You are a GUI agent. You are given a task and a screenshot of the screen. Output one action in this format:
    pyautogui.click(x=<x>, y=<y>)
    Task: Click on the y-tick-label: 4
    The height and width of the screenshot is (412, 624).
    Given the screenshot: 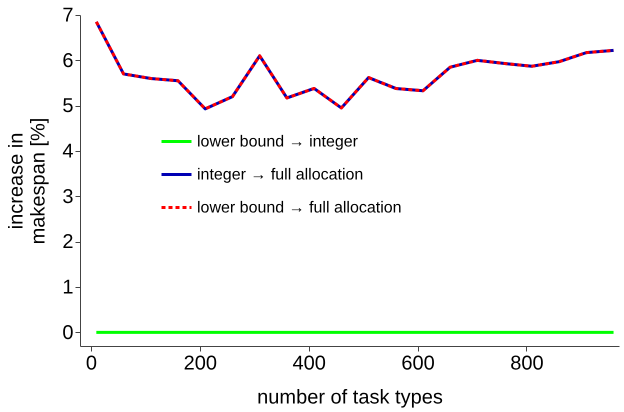 What is the action you would take?
    pyautogui.click(x=68, y=151)
    